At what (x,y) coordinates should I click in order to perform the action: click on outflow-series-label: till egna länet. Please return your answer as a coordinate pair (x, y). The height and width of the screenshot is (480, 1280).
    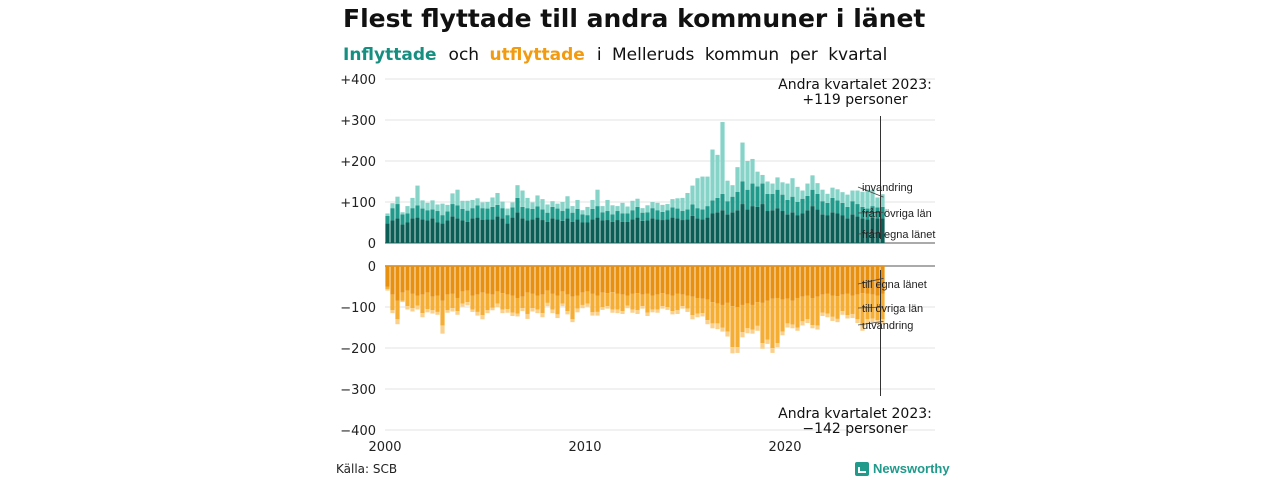
    Looking at the image, I should click on (894, 285).